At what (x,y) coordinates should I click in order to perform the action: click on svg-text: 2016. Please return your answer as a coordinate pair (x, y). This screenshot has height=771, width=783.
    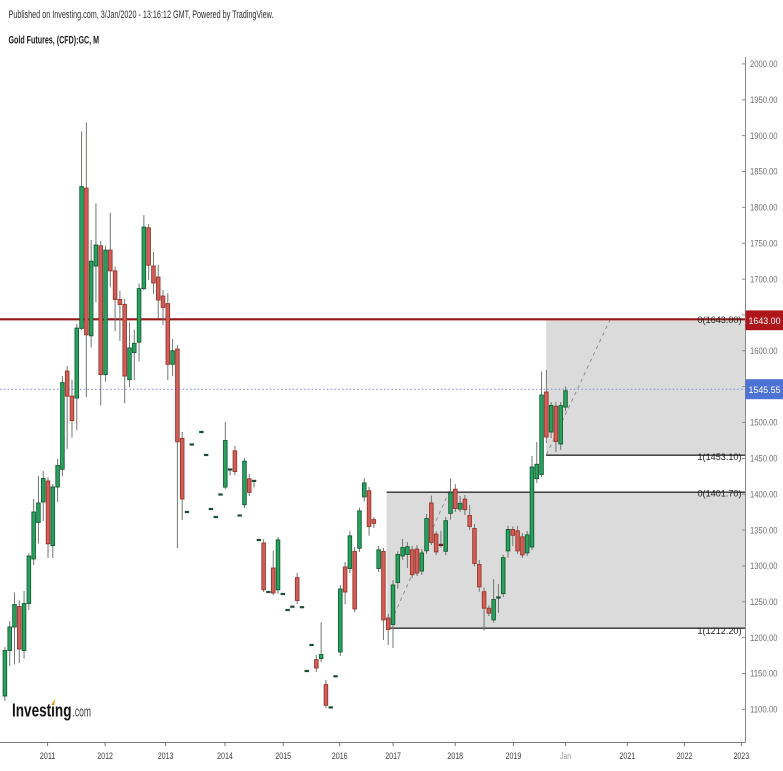
    Looking at the image, I should click on (340, 756).